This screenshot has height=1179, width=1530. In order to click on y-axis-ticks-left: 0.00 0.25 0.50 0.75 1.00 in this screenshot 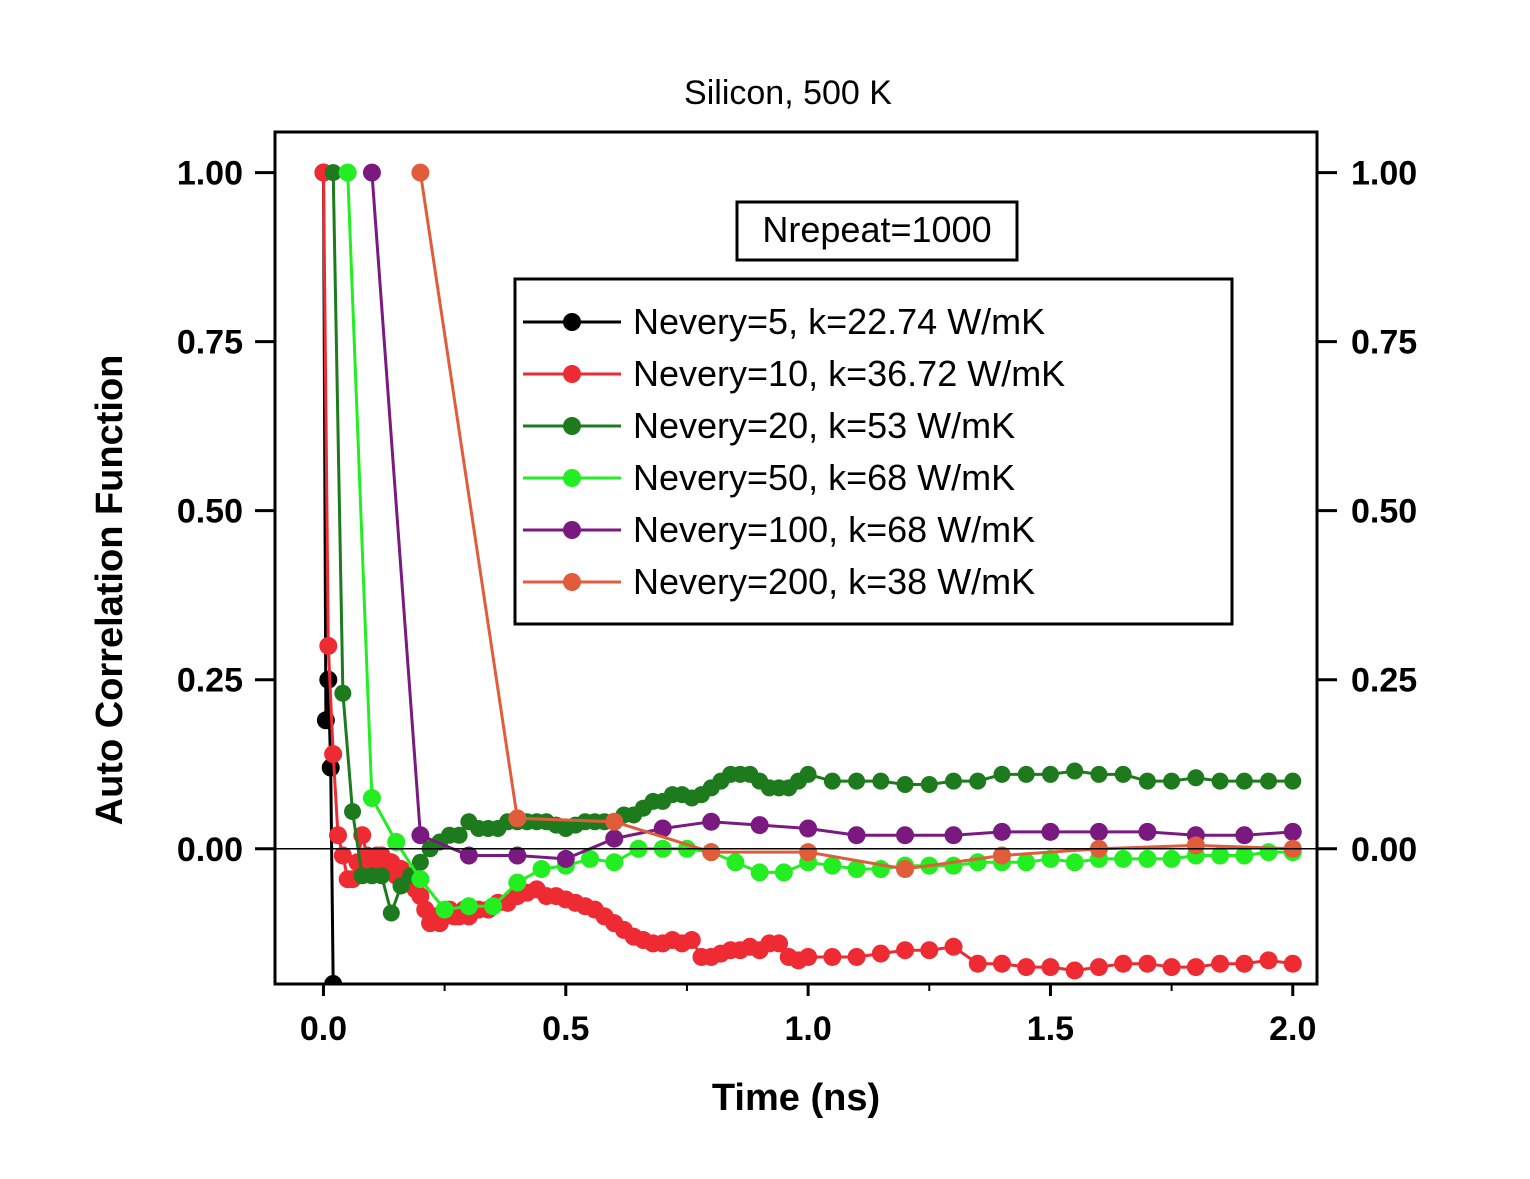, I will do `click(226, 512)`.